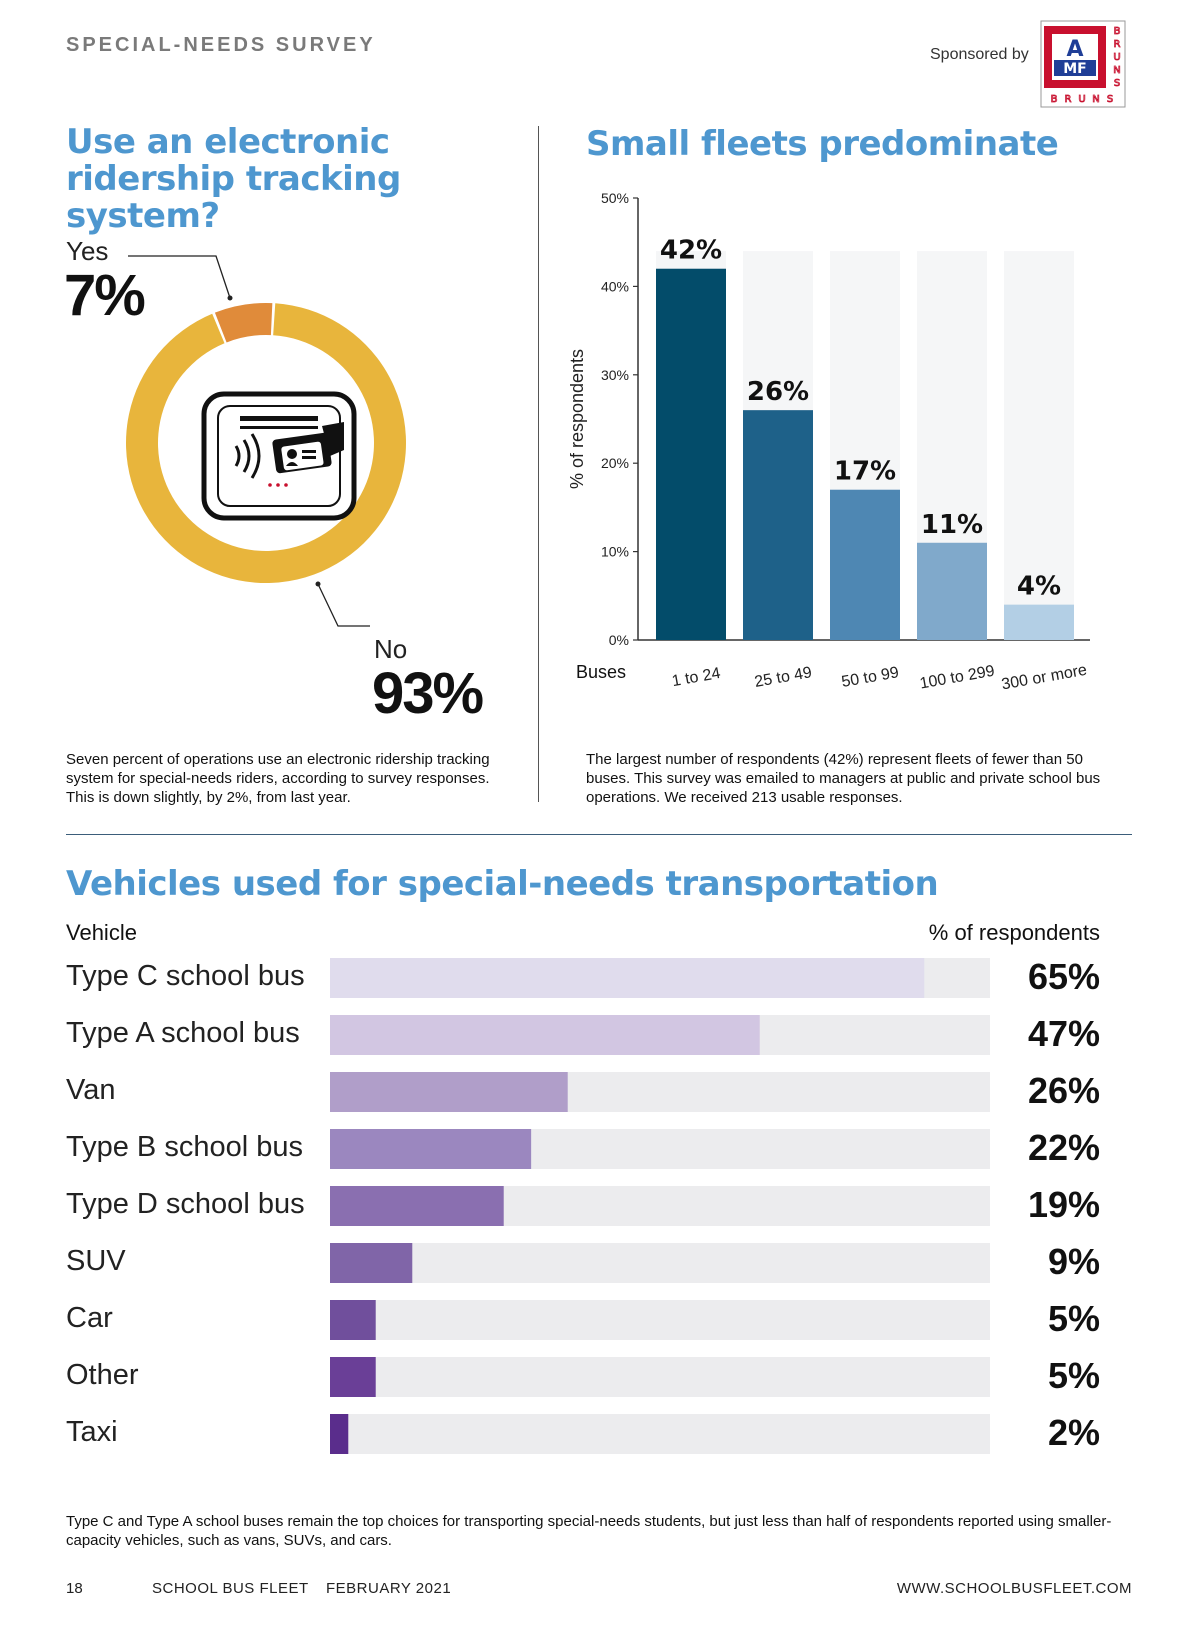  I want to click on vehicle-label: Type C school bus, so click(185, 976).